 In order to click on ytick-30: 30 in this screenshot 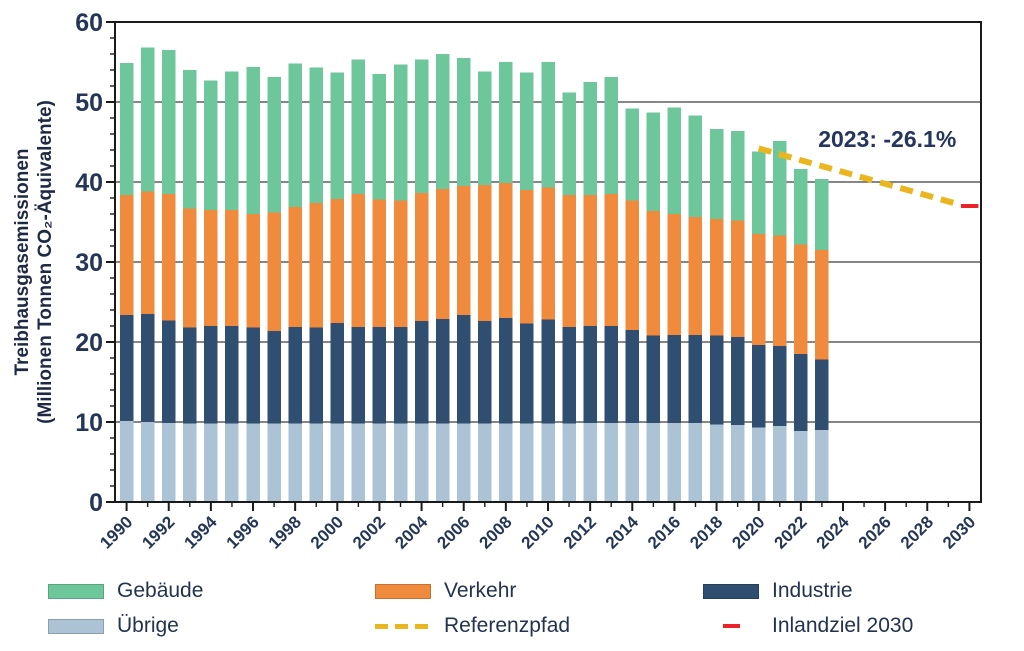, I will do `click(89, 263)`.